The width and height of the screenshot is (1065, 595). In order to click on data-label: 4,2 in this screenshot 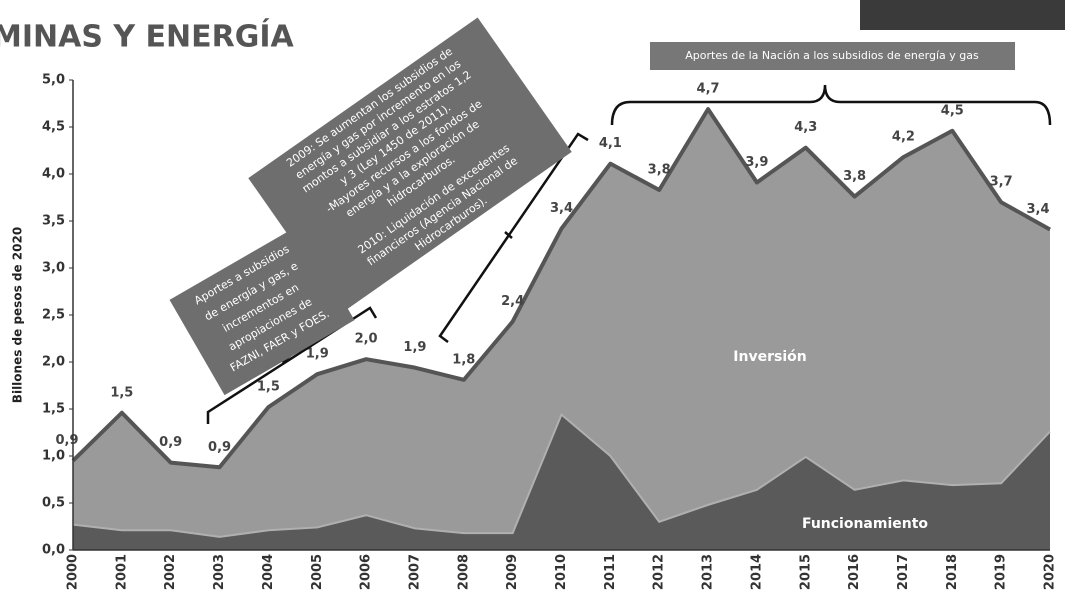, I will do `click(903, 137)`.